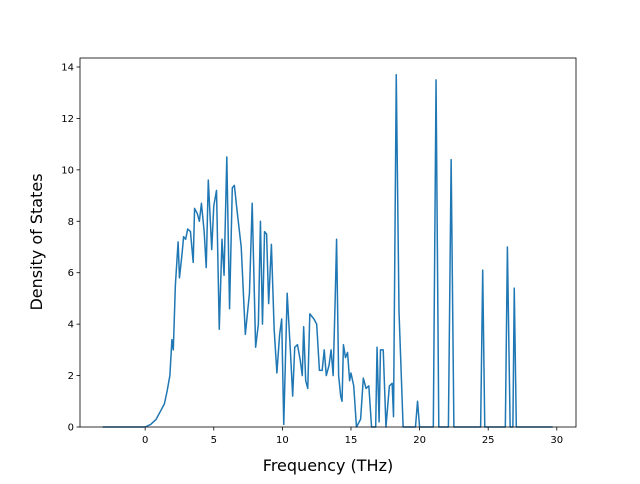  Describe the element at coordinates (71, 325) in the screenshot. I see `y-tick-label: 4` at that location.